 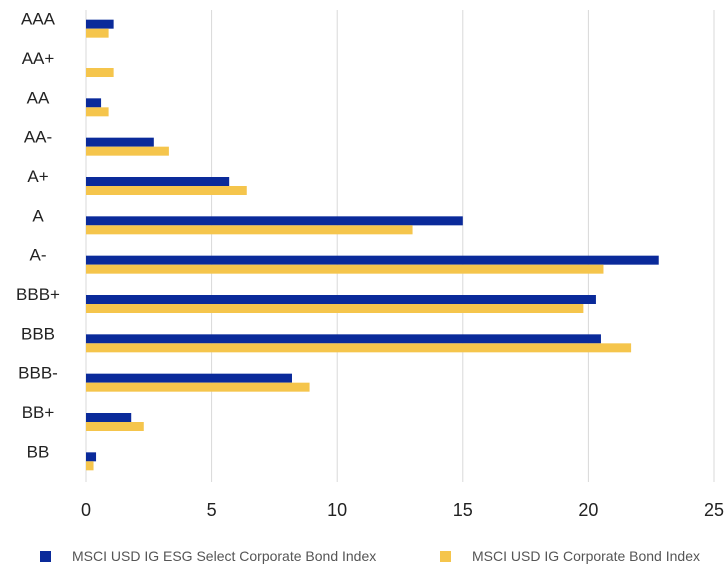 What do you see at coordinates (372, 260) in the screenshot?
I see `bar-series0-A-` at bounding box center [372, 260].